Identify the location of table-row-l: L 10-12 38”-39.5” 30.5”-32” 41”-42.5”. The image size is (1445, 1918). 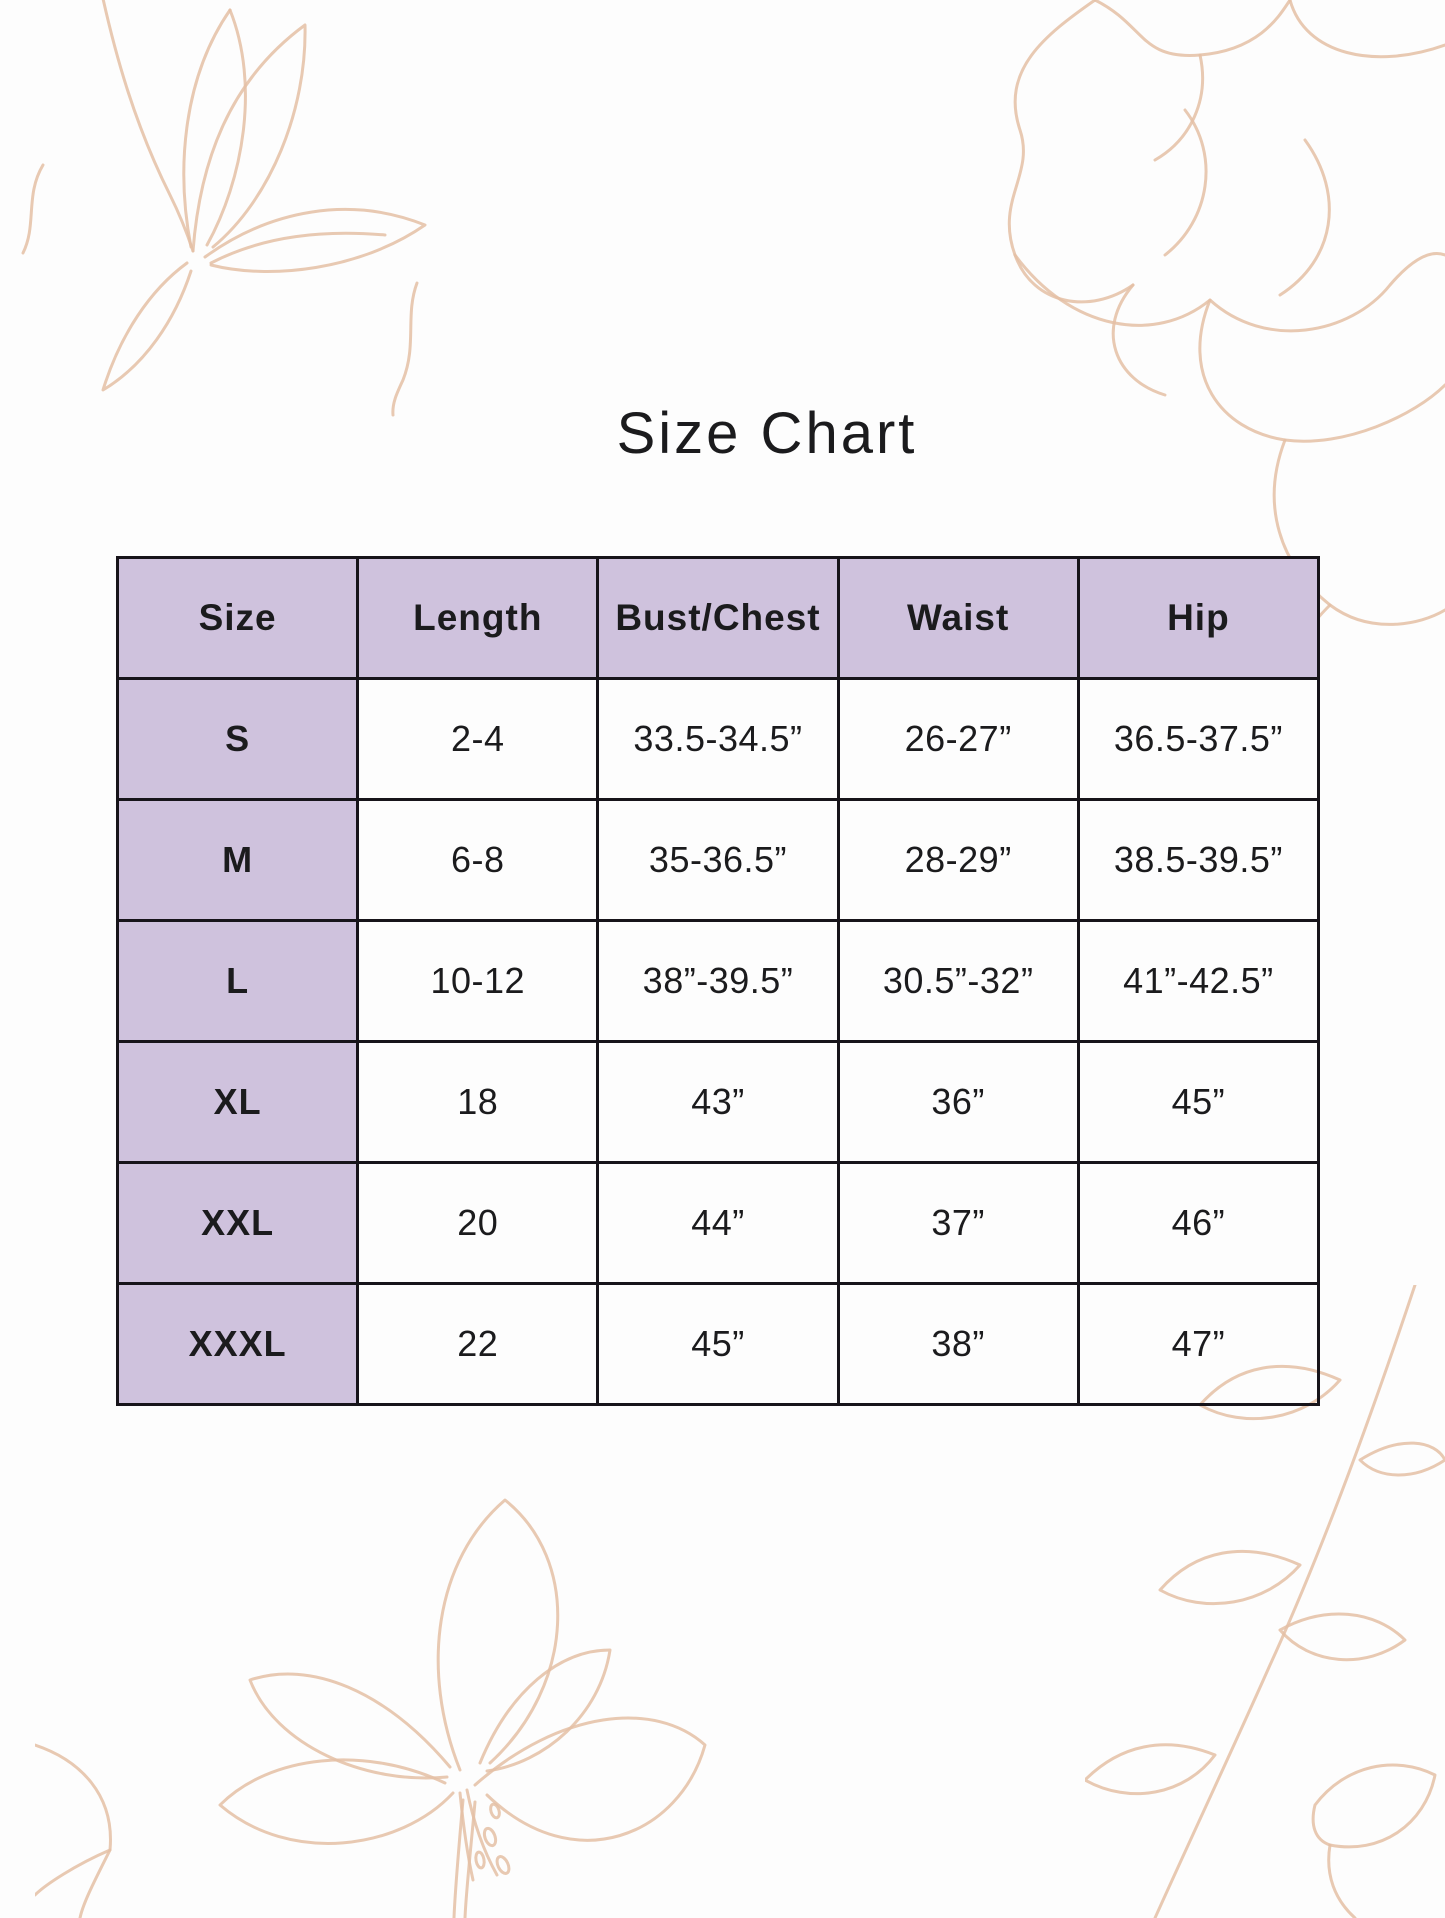
(718, 981).